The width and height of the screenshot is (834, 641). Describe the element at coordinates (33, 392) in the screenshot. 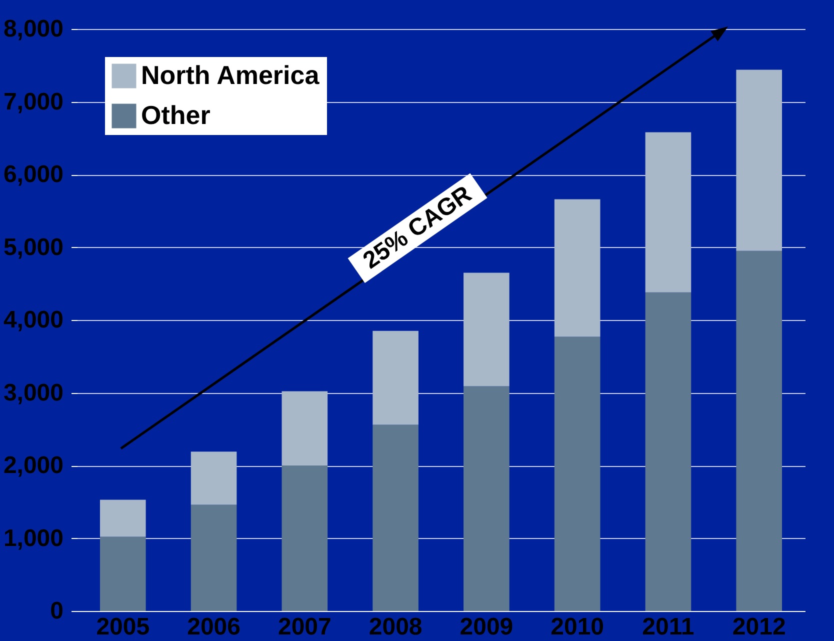

I see `y-tick-label: 3,000` at that location.